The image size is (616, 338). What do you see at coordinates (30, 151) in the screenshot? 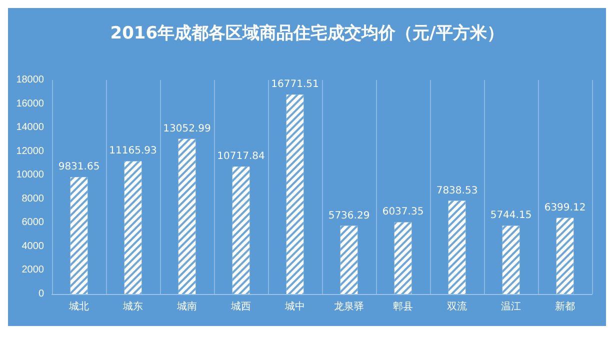
I see `y-tick-label: 12000` at bounding box center [30, 151].